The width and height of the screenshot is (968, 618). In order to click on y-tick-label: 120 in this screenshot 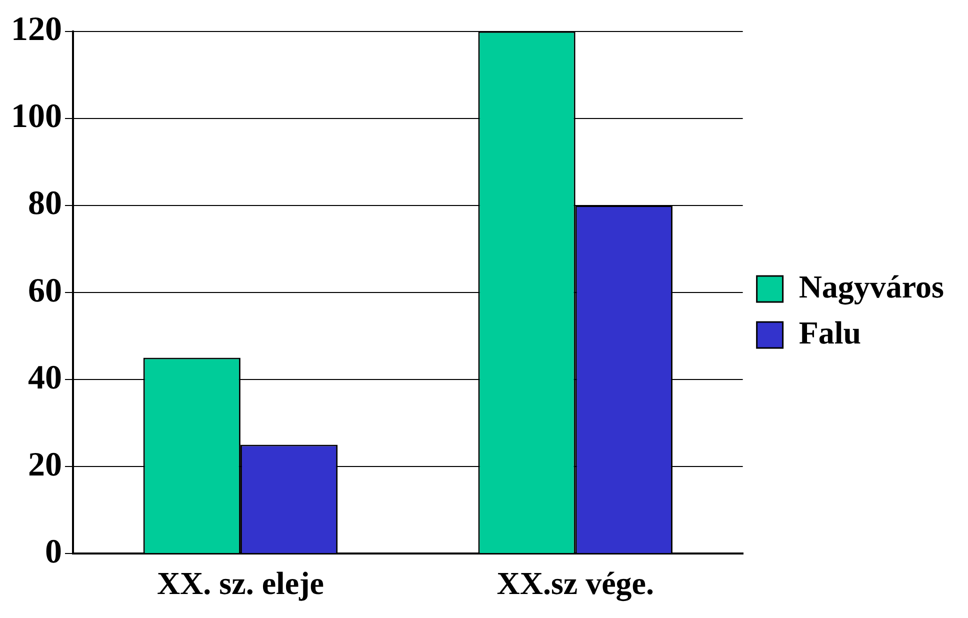, I will do `click(36, 29)`.